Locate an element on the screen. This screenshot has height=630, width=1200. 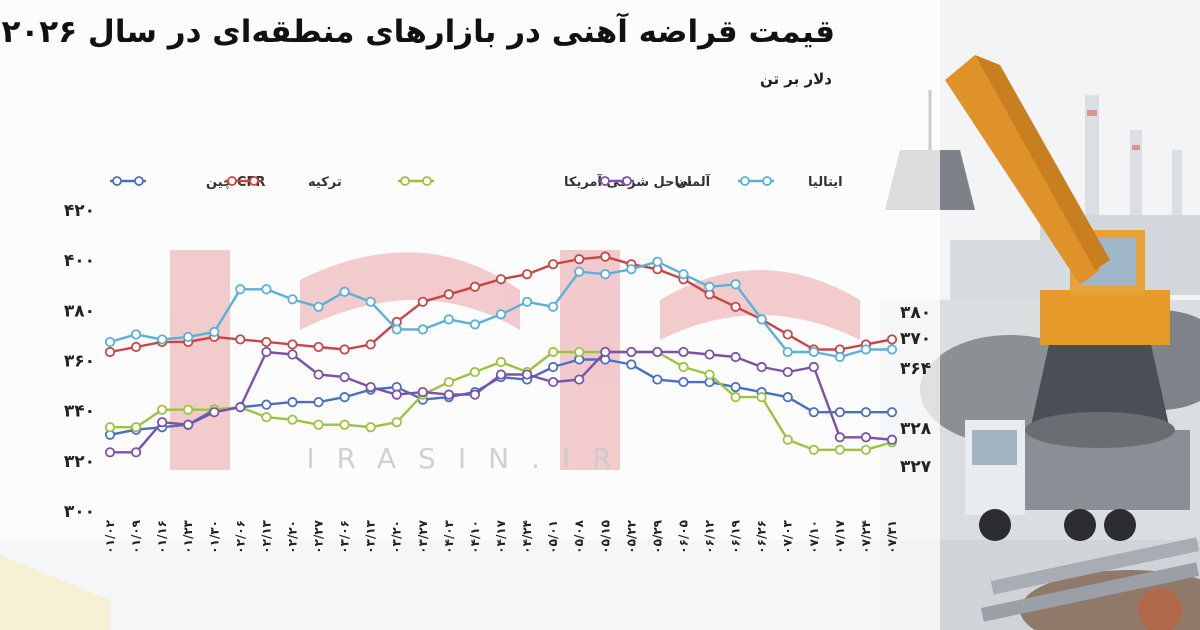
series-usa_east is located at coordinates (501, 400).